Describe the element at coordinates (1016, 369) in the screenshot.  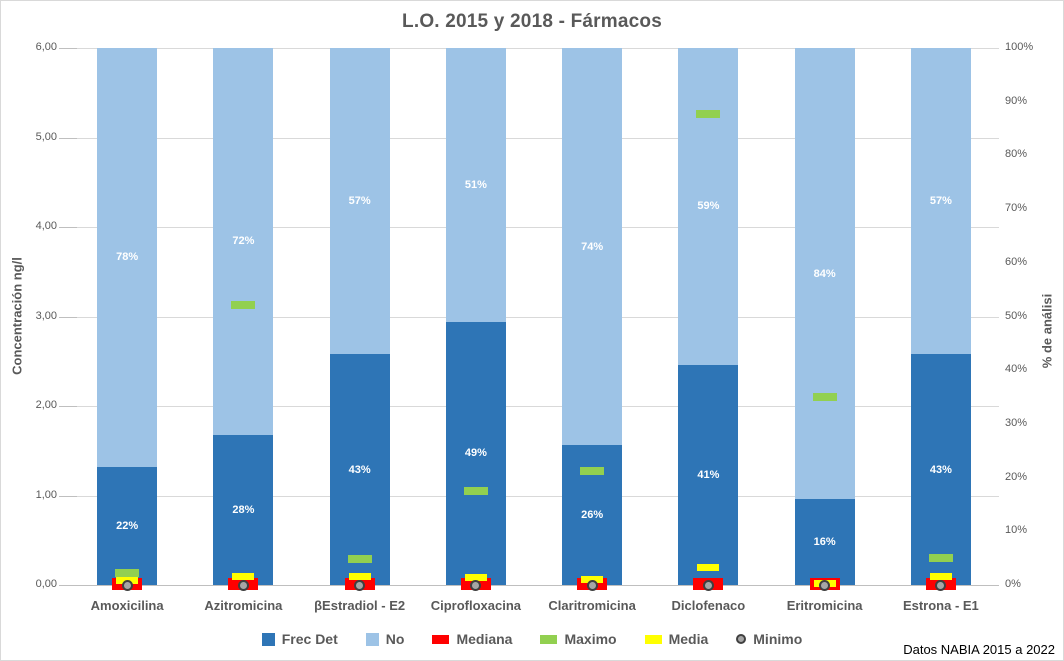
I see `right-axis-tick-label: 40%` at that location.